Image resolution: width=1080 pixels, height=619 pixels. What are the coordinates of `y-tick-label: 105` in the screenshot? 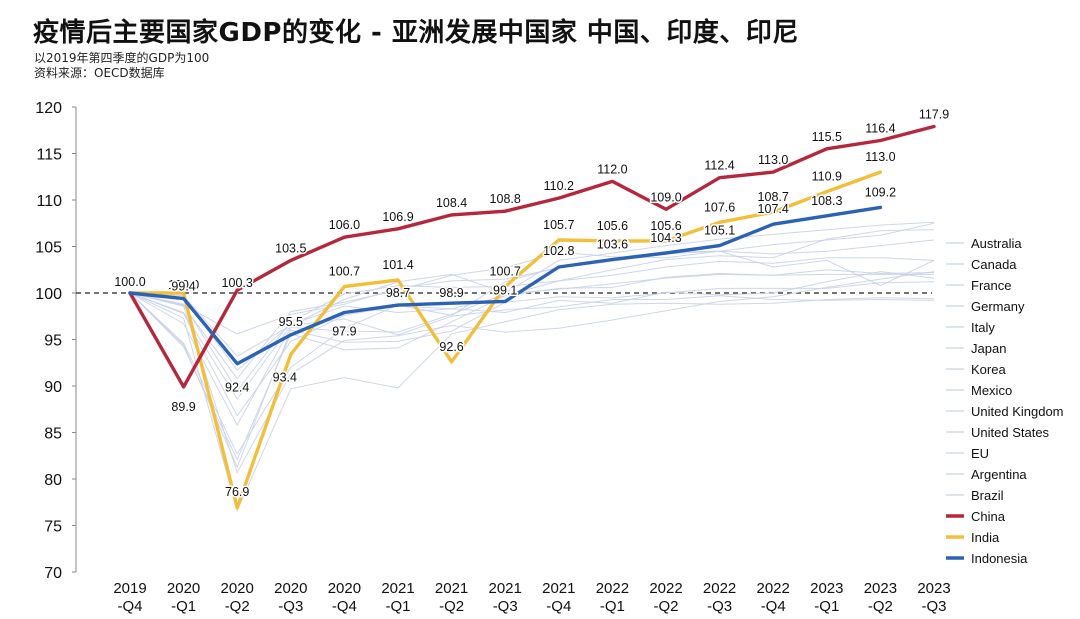 It's located at (48, 248).